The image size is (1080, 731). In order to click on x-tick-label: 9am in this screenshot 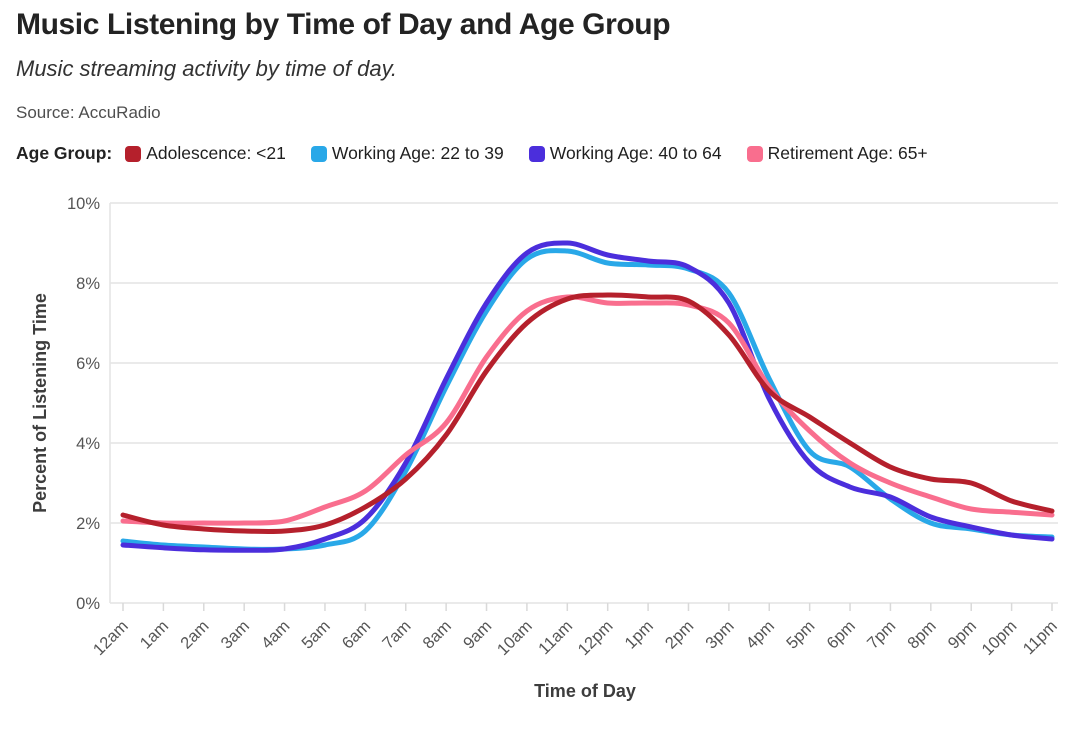, I will do `click(477, 634)`.